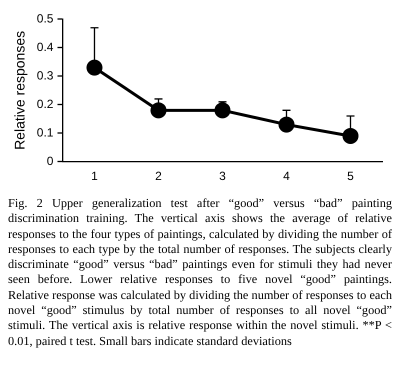 This screenshot has width=400, height=370. I want to click on x-tick-label: 5, so click(350, 176).